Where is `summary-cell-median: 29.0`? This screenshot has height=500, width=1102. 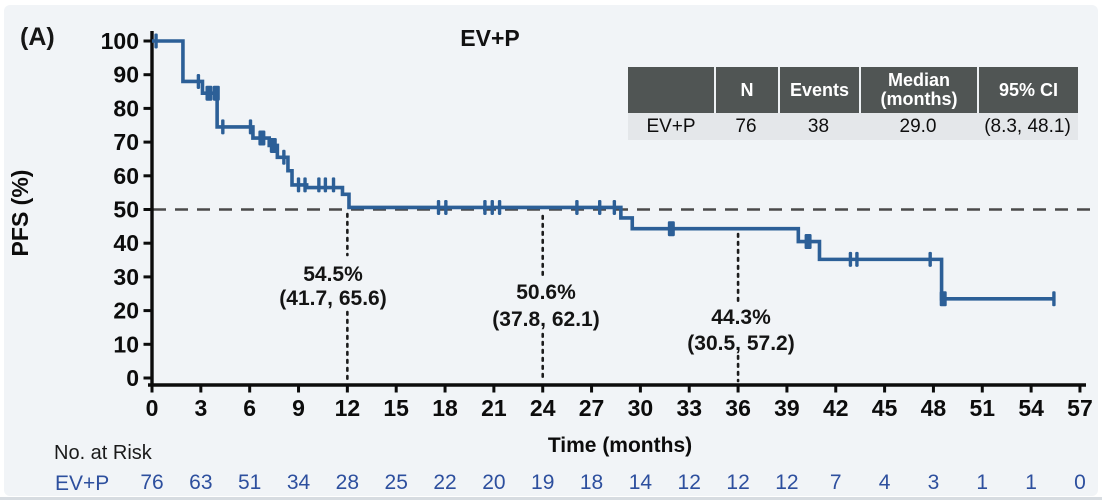
summary-cell-median: 29.0 is located at coordinates (918, 126).